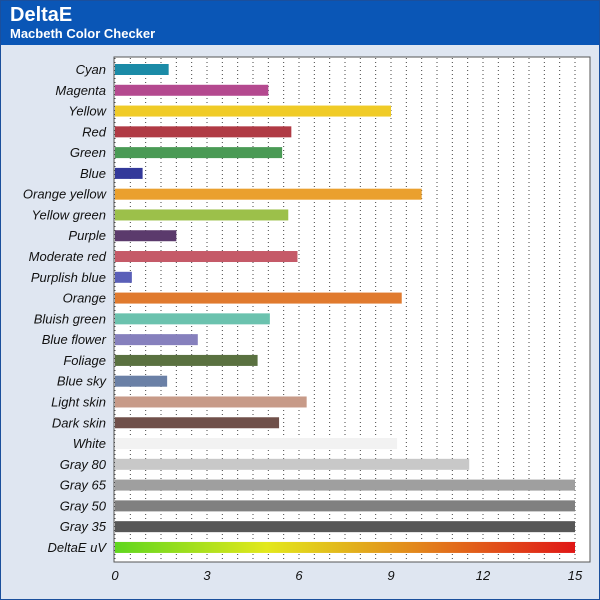 Image resolution: width=600 pixels, height=600 pixels. What do you see at coordinates (192, 319) in the screenshot?
I see `bar-bluish-green` at bounding box center [192, 319].